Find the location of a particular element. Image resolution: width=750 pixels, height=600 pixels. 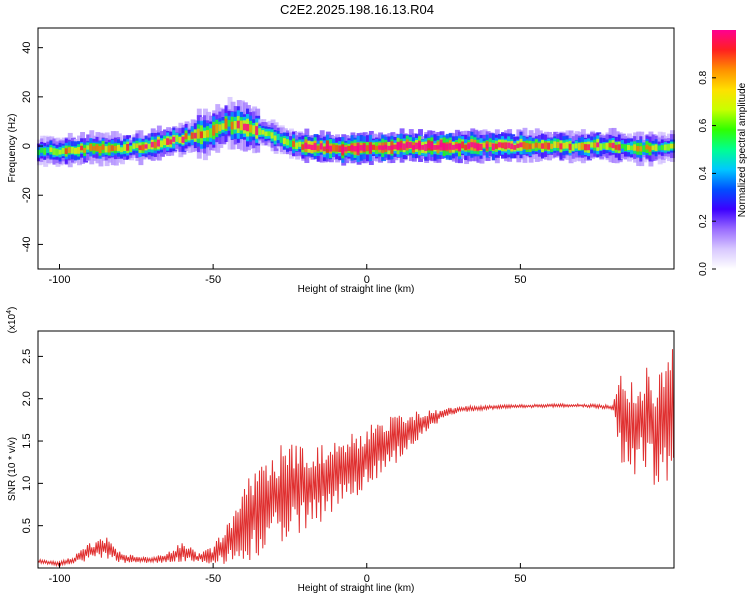

y-tick-label: 1.5 is located at coordinates (27, 440).